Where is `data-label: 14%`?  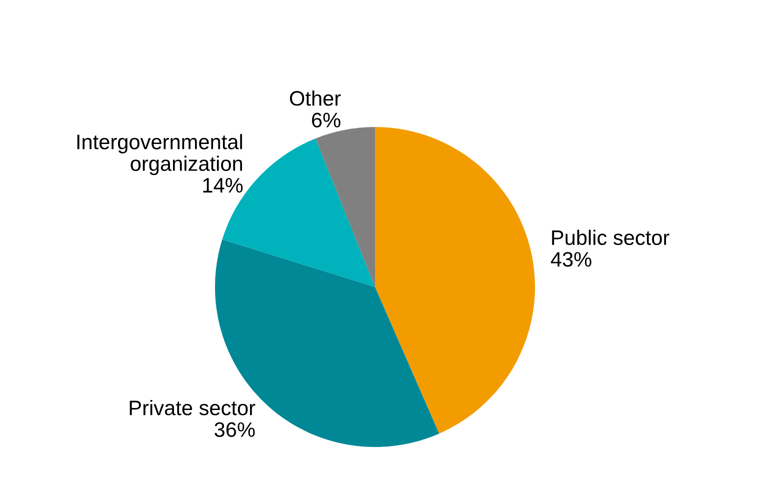
data-label: 14% is located at coordinates (223, 185).